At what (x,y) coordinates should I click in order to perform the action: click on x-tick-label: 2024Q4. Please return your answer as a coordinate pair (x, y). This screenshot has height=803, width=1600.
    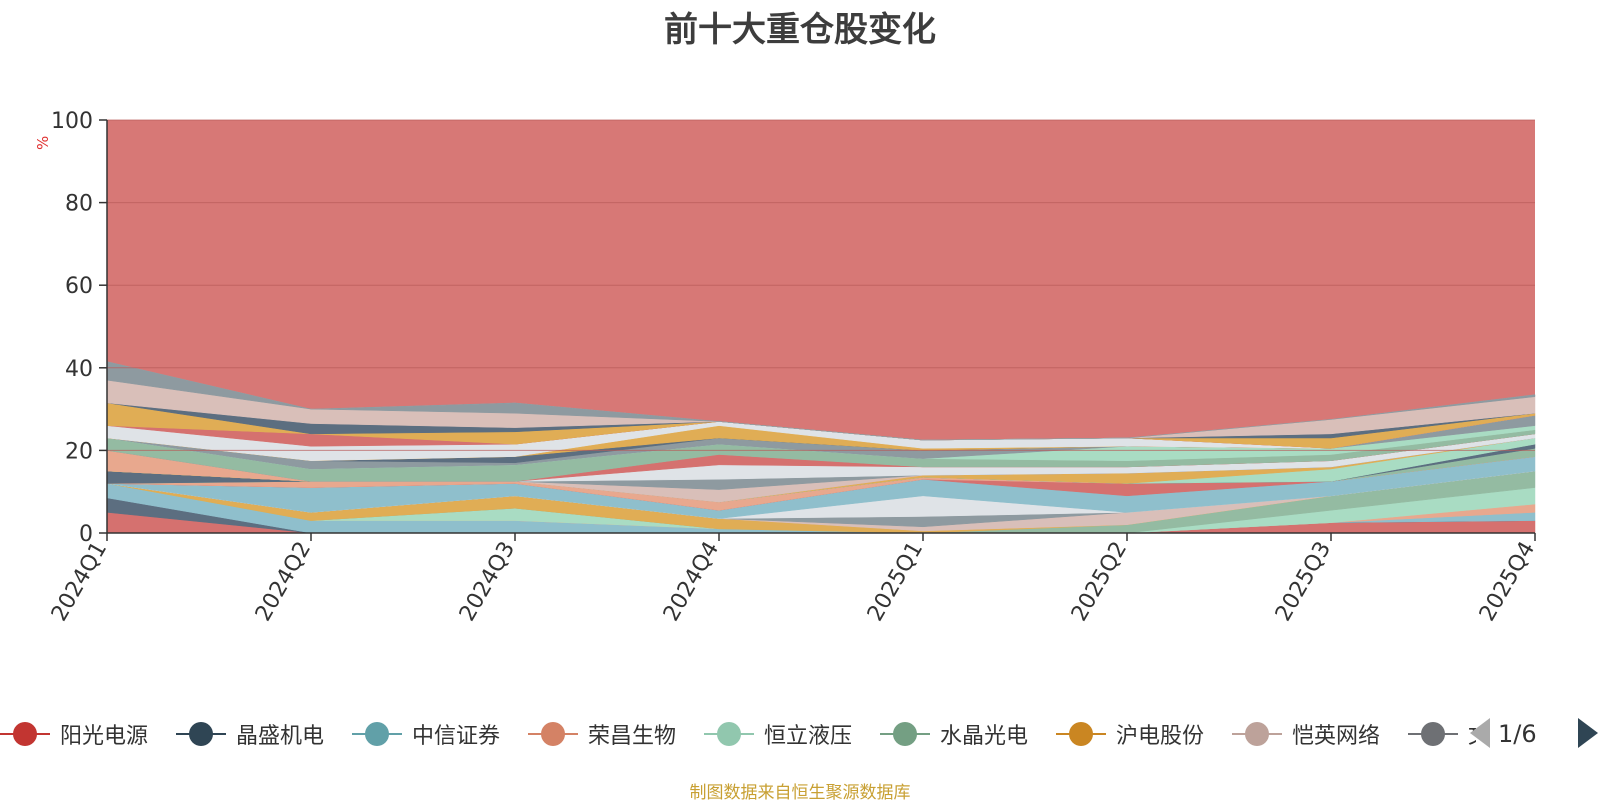
    Looking at the image, I should click on (691, 582).